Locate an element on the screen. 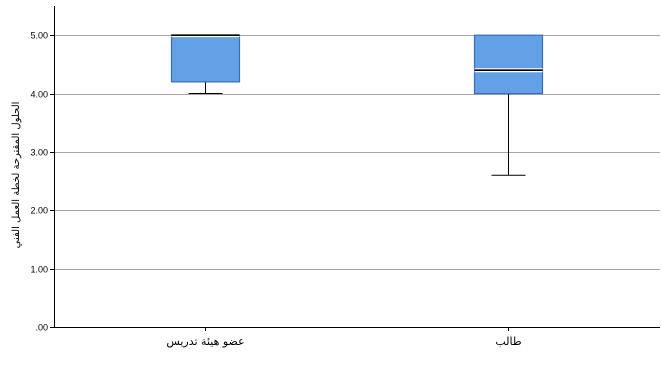 This screenshot has width=662, height=382. x-tick-label: طالب is located at coordinates (508, 341).